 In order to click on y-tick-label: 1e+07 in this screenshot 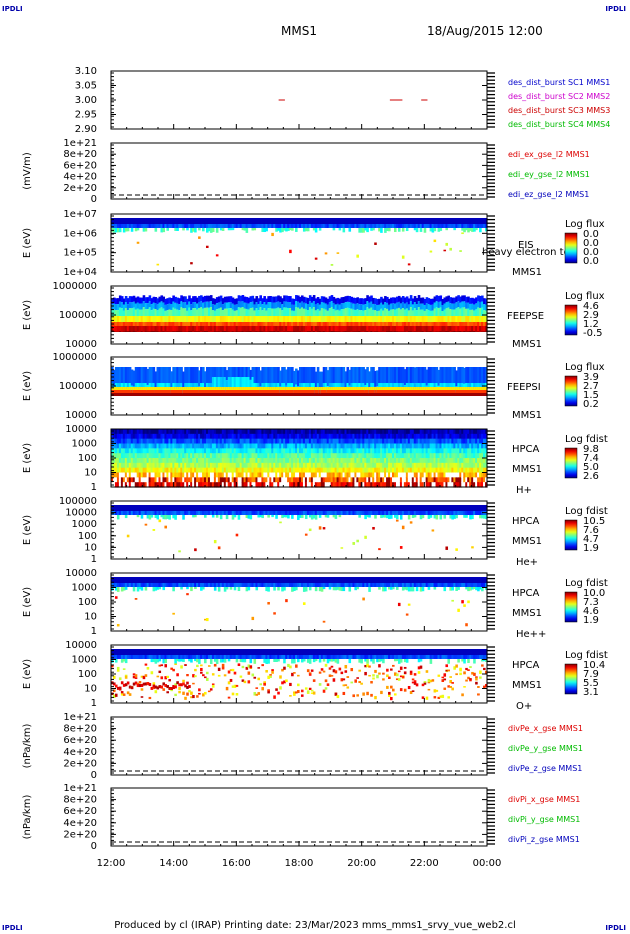, I will do `click(80, 214)`.